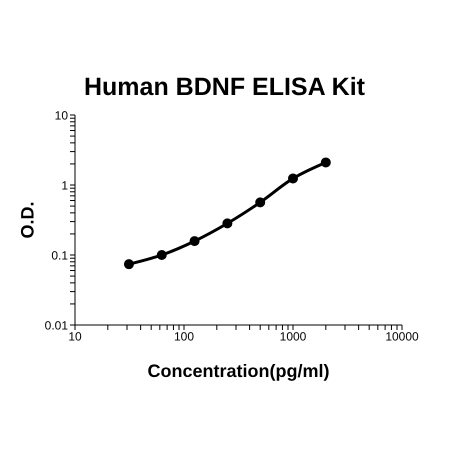 This screenshot has height=451, width=449. Describe the element at coordinates (75, 337) in the screenshot. I see `x-tick-label: 10` at that location.